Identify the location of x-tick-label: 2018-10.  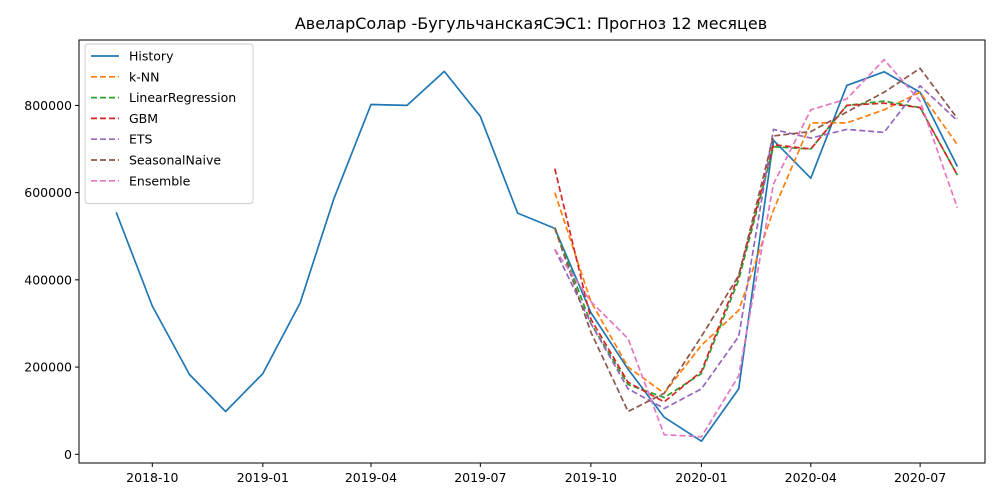
(152, 477).